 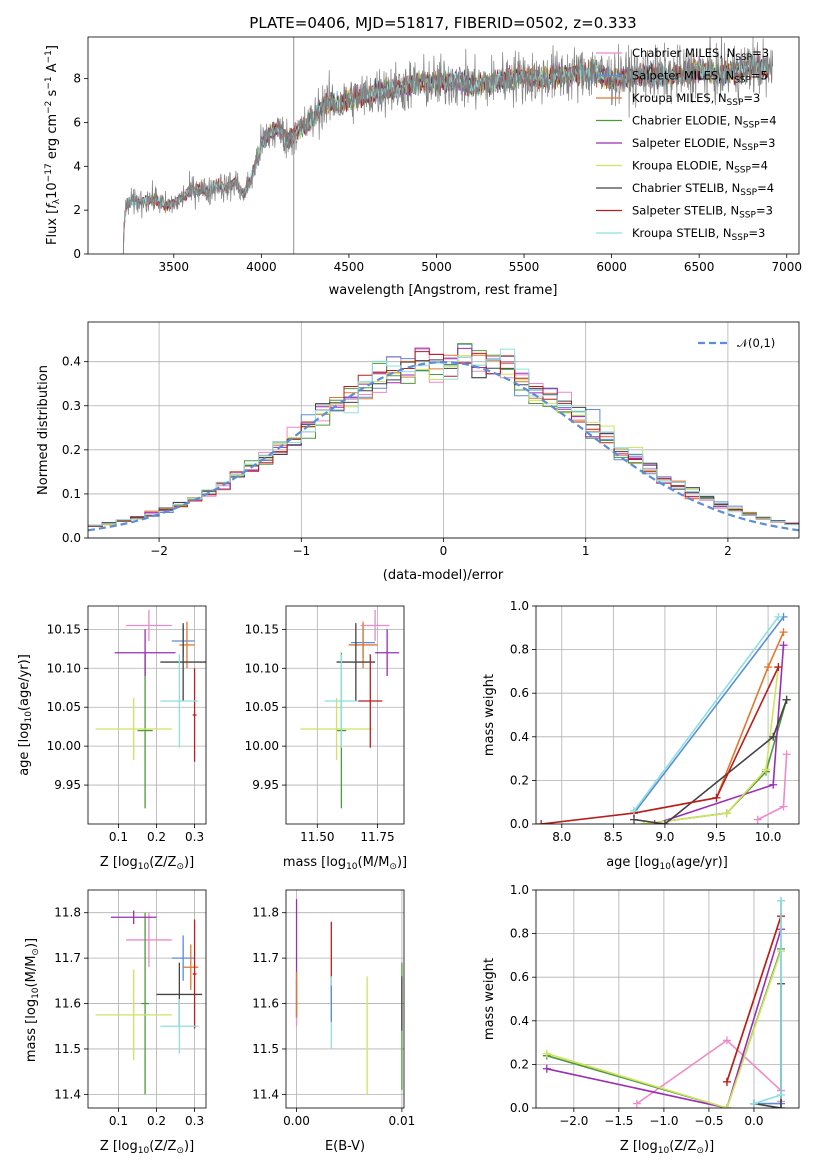 I want to click on residual-histogram, so click(x=443, y=437).